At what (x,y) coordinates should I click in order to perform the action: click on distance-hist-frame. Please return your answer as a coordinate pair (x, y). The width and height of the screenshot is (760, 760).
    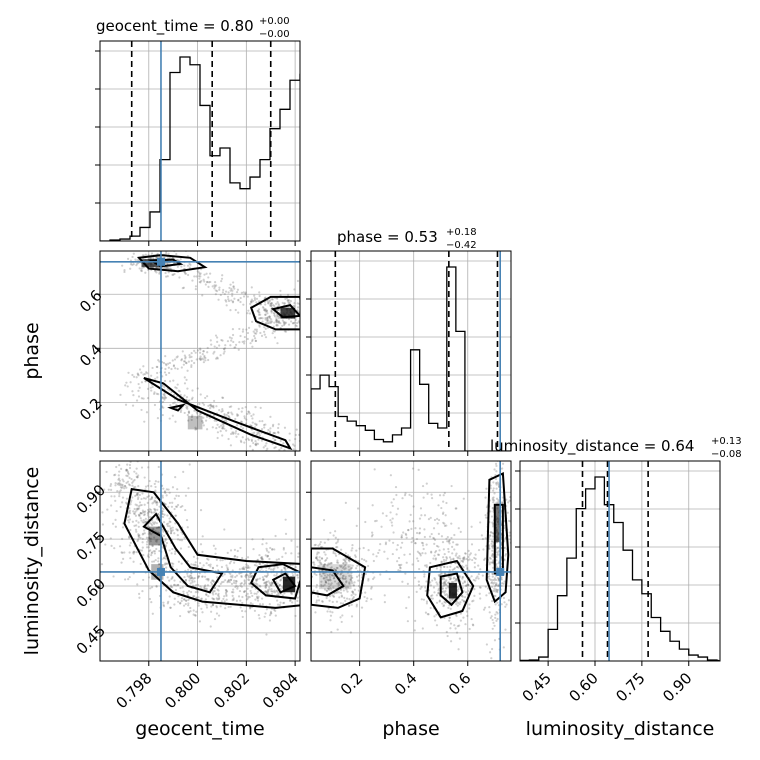
    Looking at the image, I should click on (620, 561).